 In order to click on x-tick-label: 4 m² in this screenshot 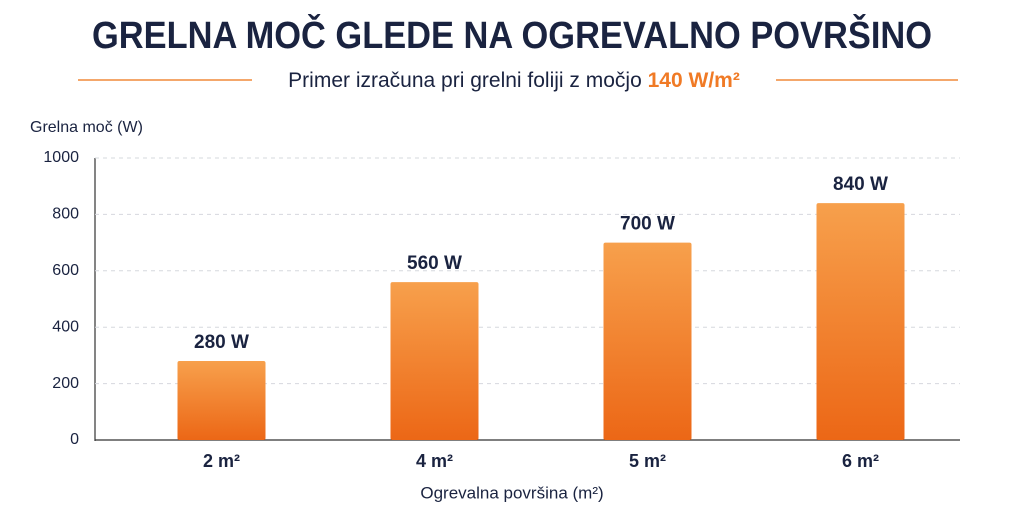, I will do `click(434, 461)`.